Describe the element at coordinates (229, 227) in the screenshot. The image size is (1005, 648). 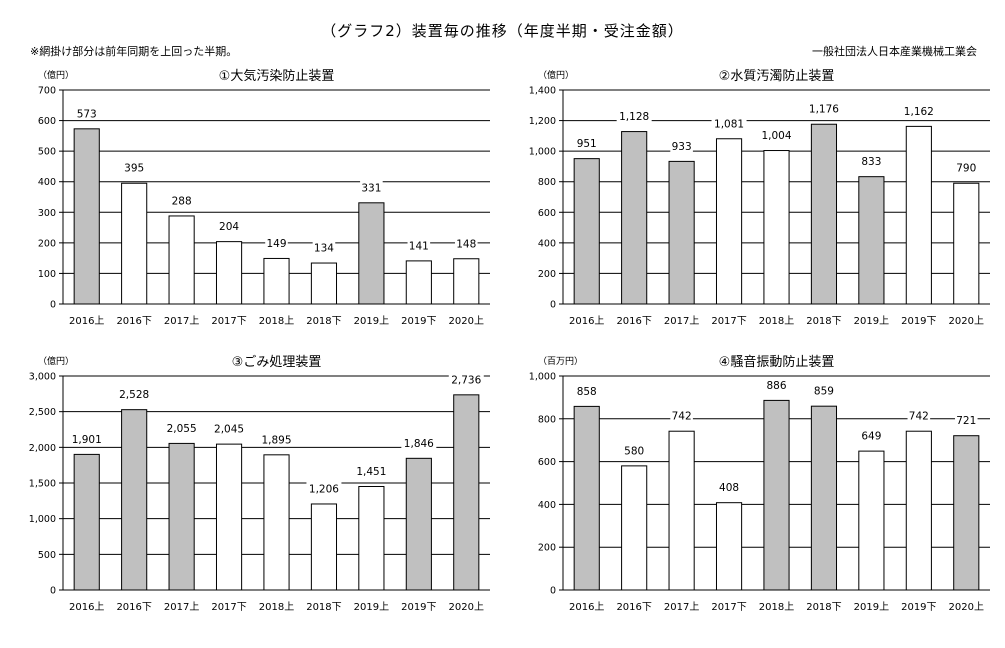
I see `data-label: 204` at that location.